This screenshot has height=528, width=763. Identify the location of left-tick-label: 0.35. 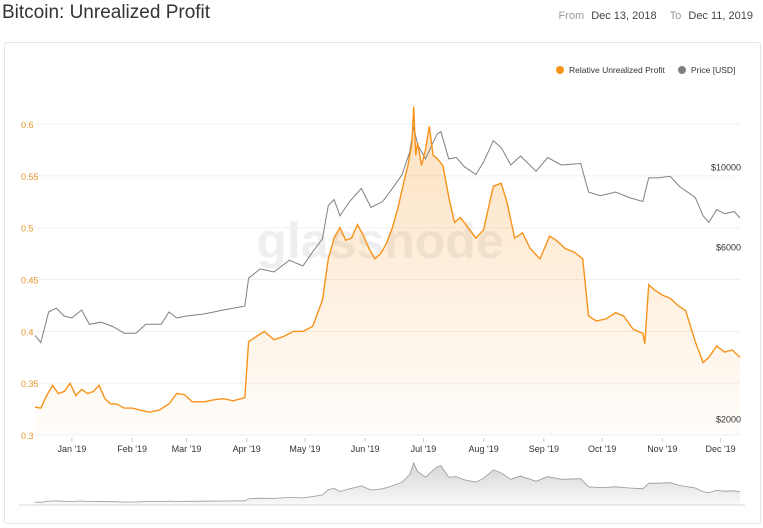
(30, 384).